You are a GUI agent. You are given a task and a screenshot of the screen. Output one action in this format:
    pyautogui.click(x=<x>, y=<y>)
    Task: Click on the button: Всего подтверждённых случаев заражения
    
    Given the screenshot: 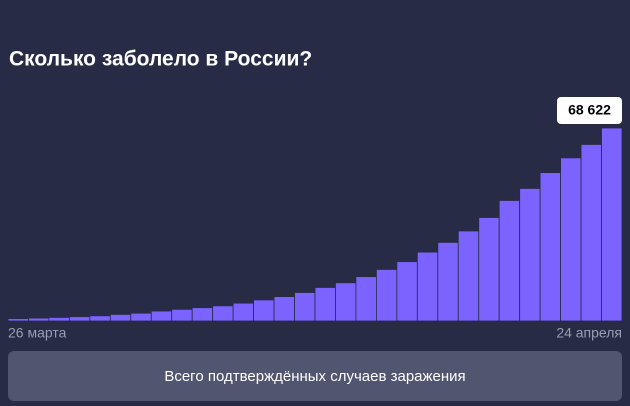 What is the action you would take?
    pyautogui.click(x=315, y=376)
    